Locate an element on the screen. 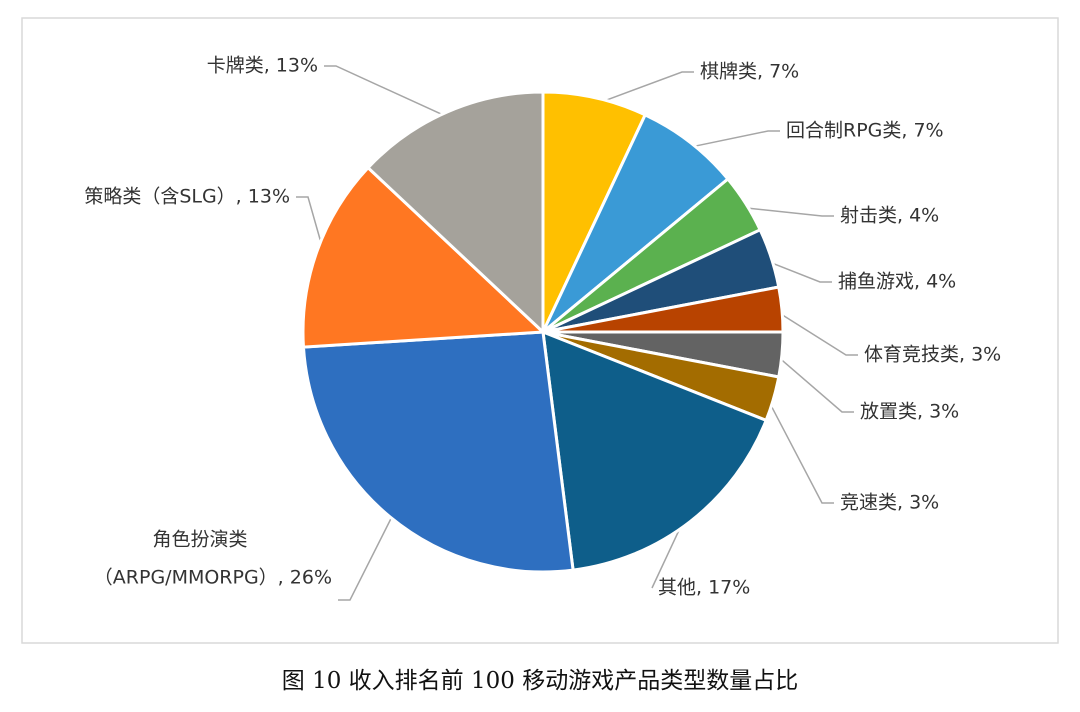 This screenshot has height=712, width=1080. data-label: （ARPG/MMORPG）, 26% is located at coordinates (213, 578).